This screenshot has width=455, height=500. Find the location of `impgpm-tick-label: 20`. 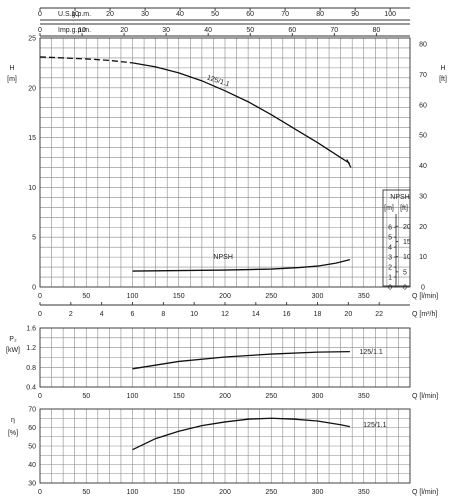

impgpm-tick-label: 20 is located at coordinates (124, 30).